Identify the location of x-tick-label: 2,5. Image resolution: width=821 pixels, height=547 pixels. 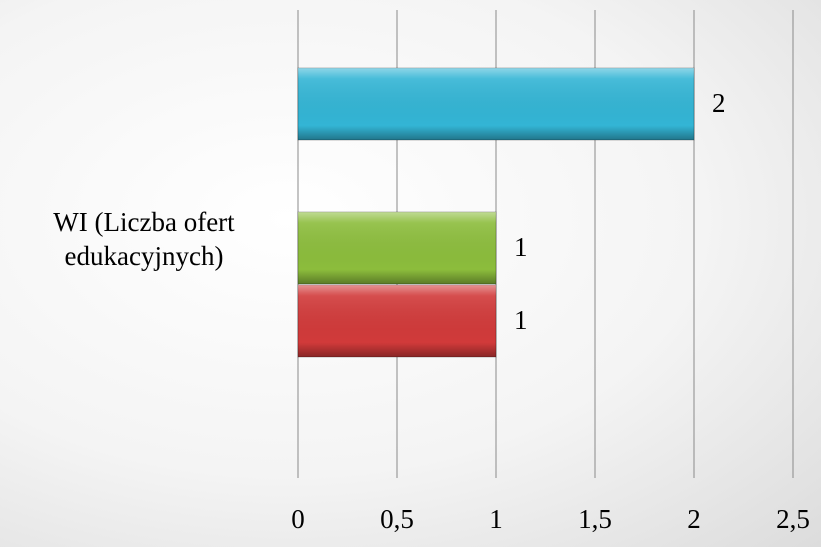
(793, 519).